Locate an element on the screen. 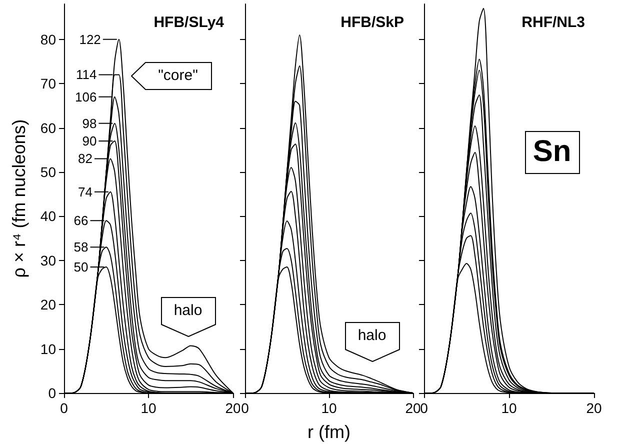 The width and height of the screenshot is (628, 444). legend-label: 90 is located at coordinates (89, 141).